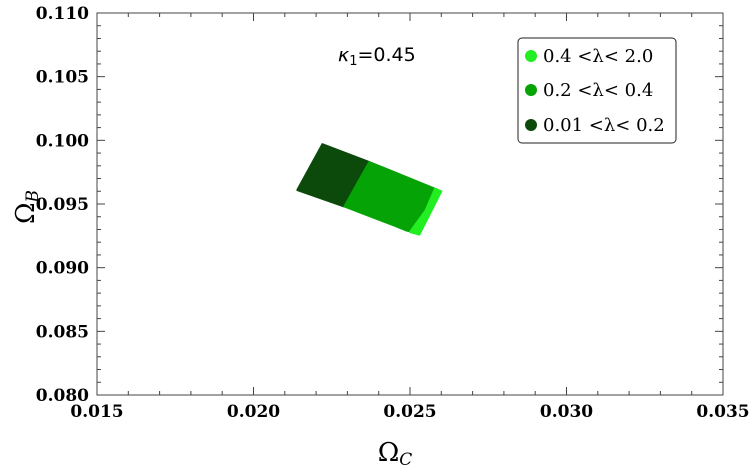  Describe the element at coordinates (722, 412) in the screenshot. I see `x-tick-label: 0.035` at that location.